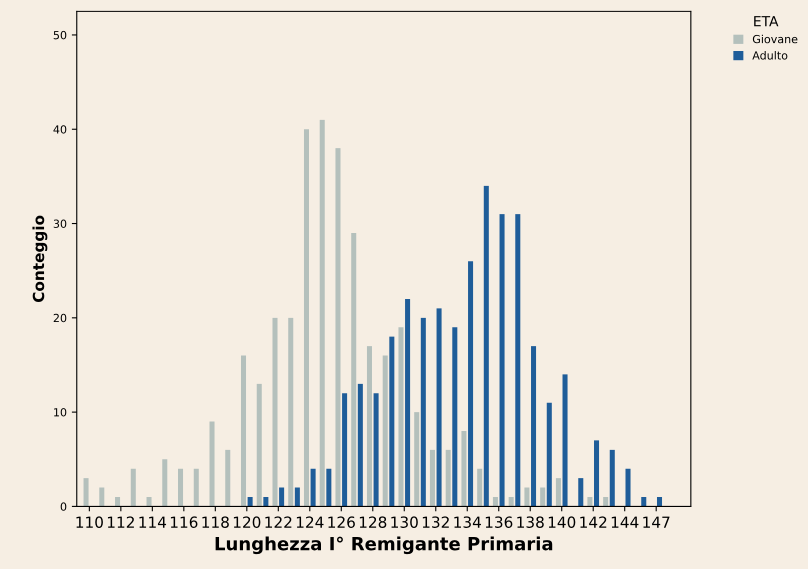 The image size is (808, 569). Describe the element at coordinates (63, 506) in the screenshot. I see `y-tick-label: 0` at that location.